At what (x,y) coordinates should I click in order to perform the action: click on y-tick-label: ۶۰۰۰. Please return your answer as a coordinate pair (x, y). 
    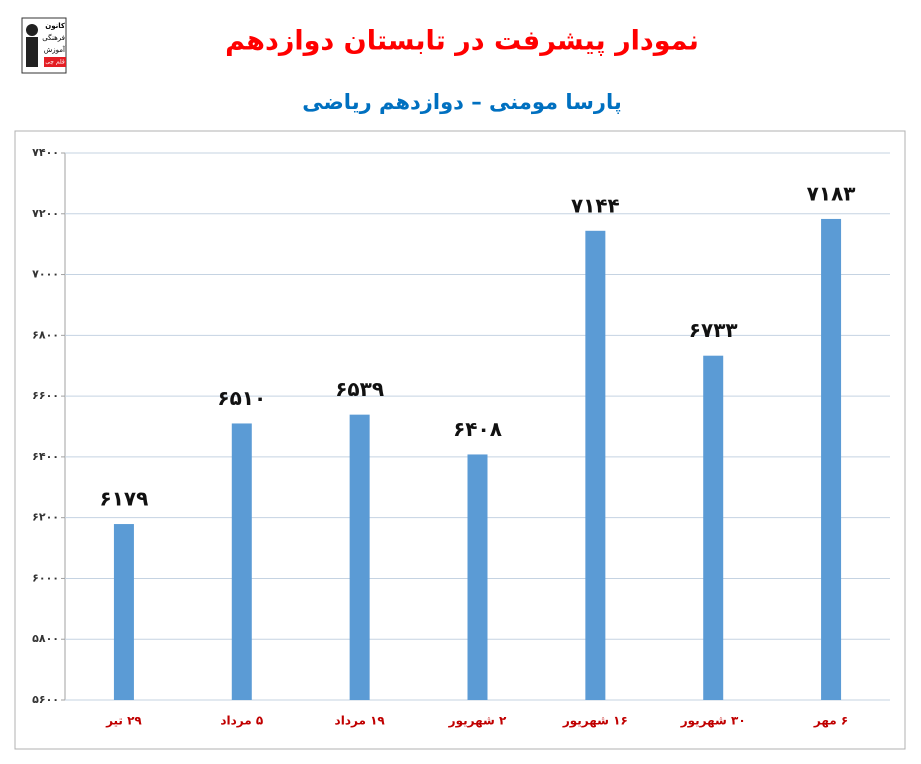
    Looking at the image, I should click on (45, 577).